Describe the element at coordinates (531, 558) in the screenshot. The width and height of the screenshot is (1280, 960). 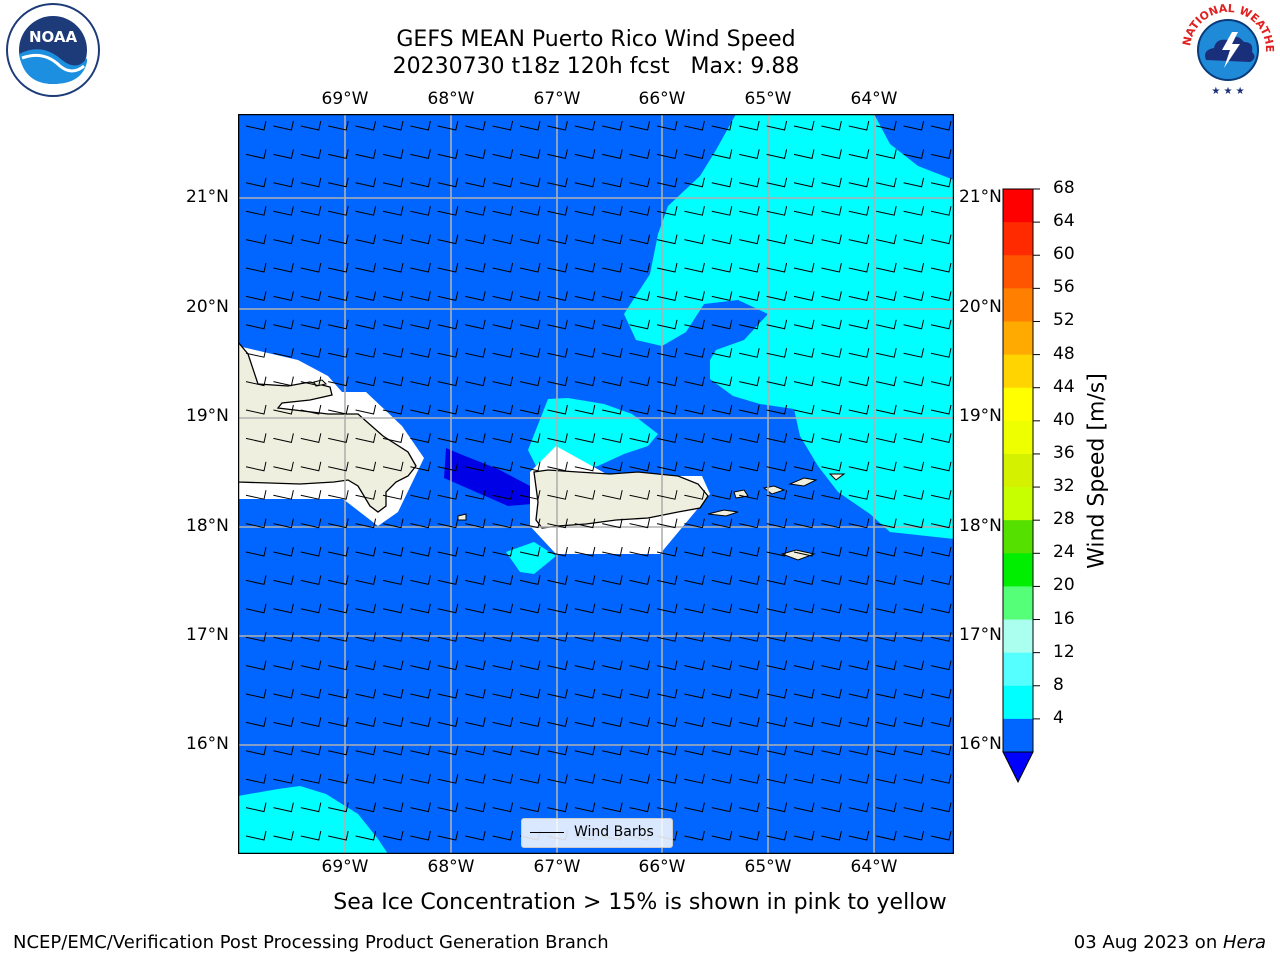
I see `wind-region-cyan-sw` at that location.